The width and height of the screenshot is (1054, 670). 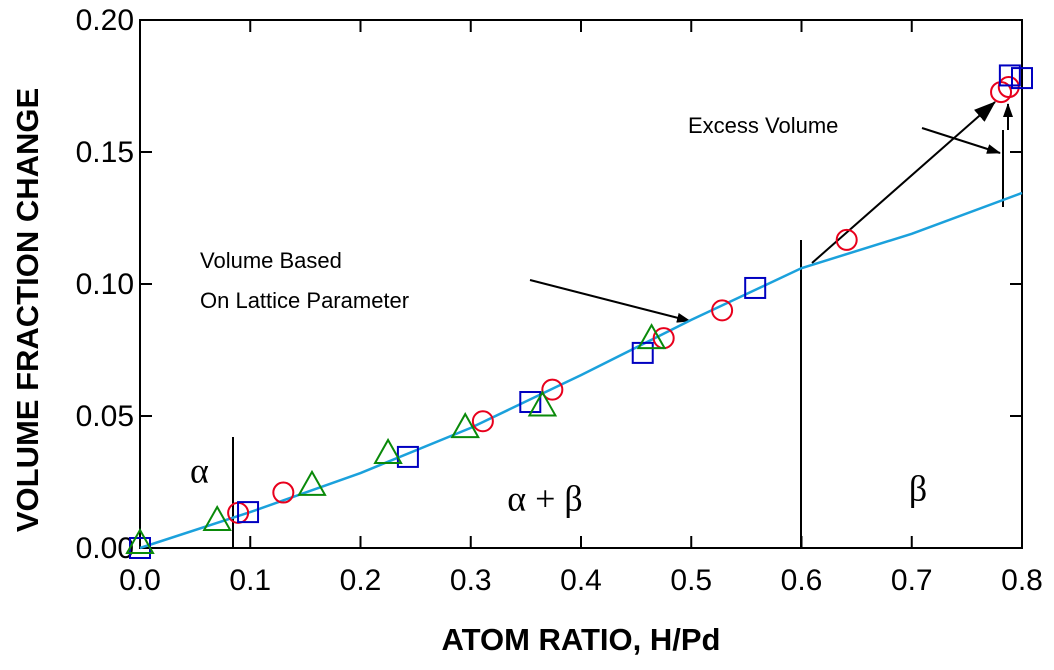 I want to click on x-tick-label: 0.6, so click(x=802, y=580).